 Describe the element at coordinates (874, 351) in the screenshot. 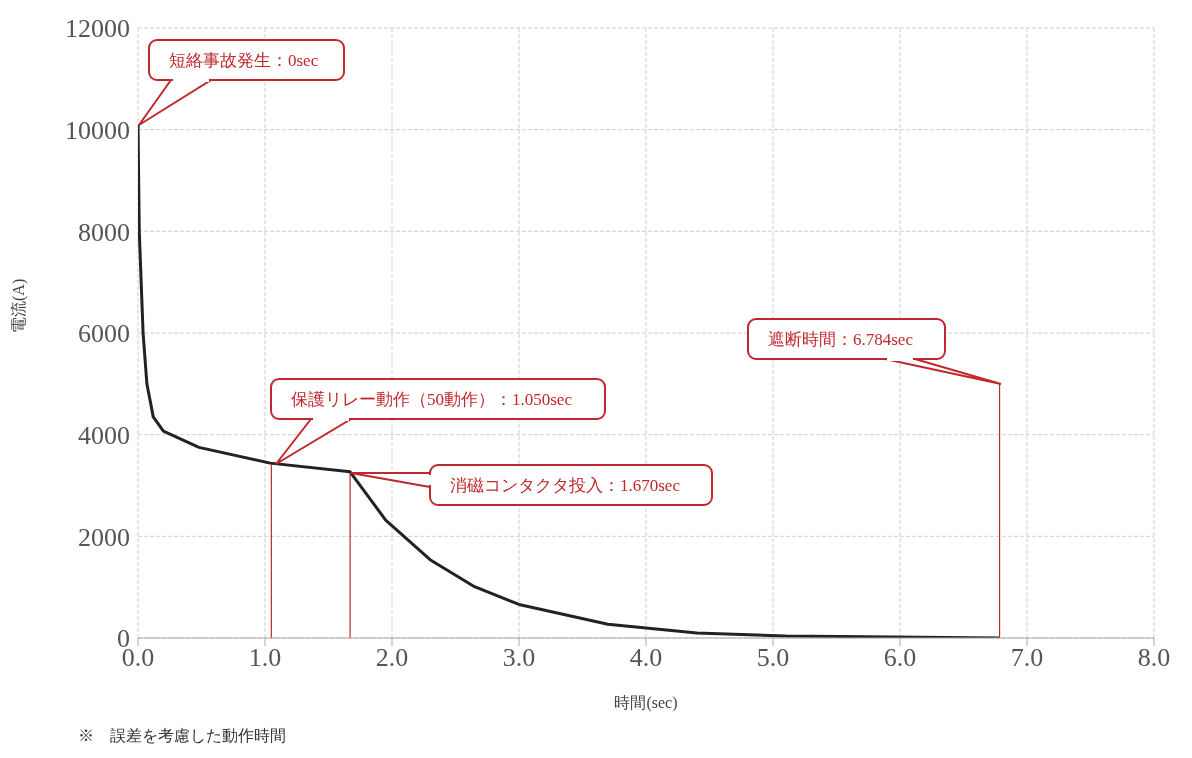

I see `speech-bubble: 遮断時間：6.784sec` at that location.